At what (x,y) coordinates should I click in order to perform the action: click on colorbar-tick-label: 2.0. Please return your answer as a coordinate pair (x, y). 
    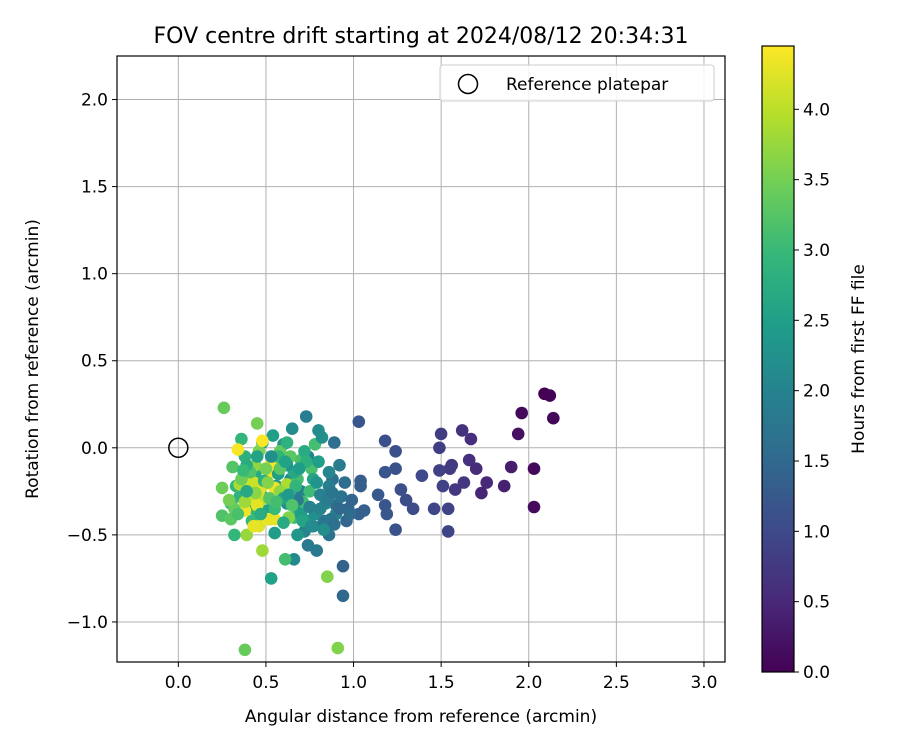
    Looking at the image, I should click on (816, 392).